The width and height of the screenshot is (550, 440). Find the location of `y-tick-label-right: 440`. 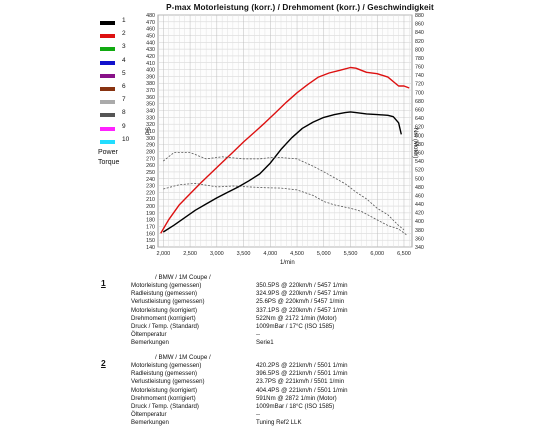

y-tick-label-right: 440 is located at coordinates (419, 205).